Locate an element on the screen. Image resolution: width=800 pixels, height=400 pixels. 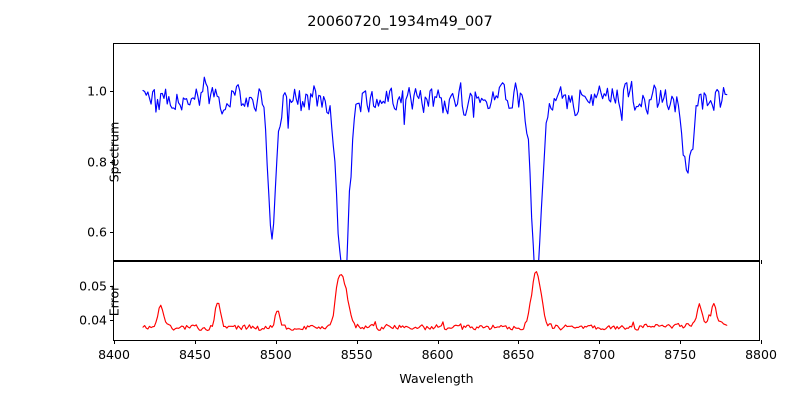
error-trace is located at coordinates (435, 301).